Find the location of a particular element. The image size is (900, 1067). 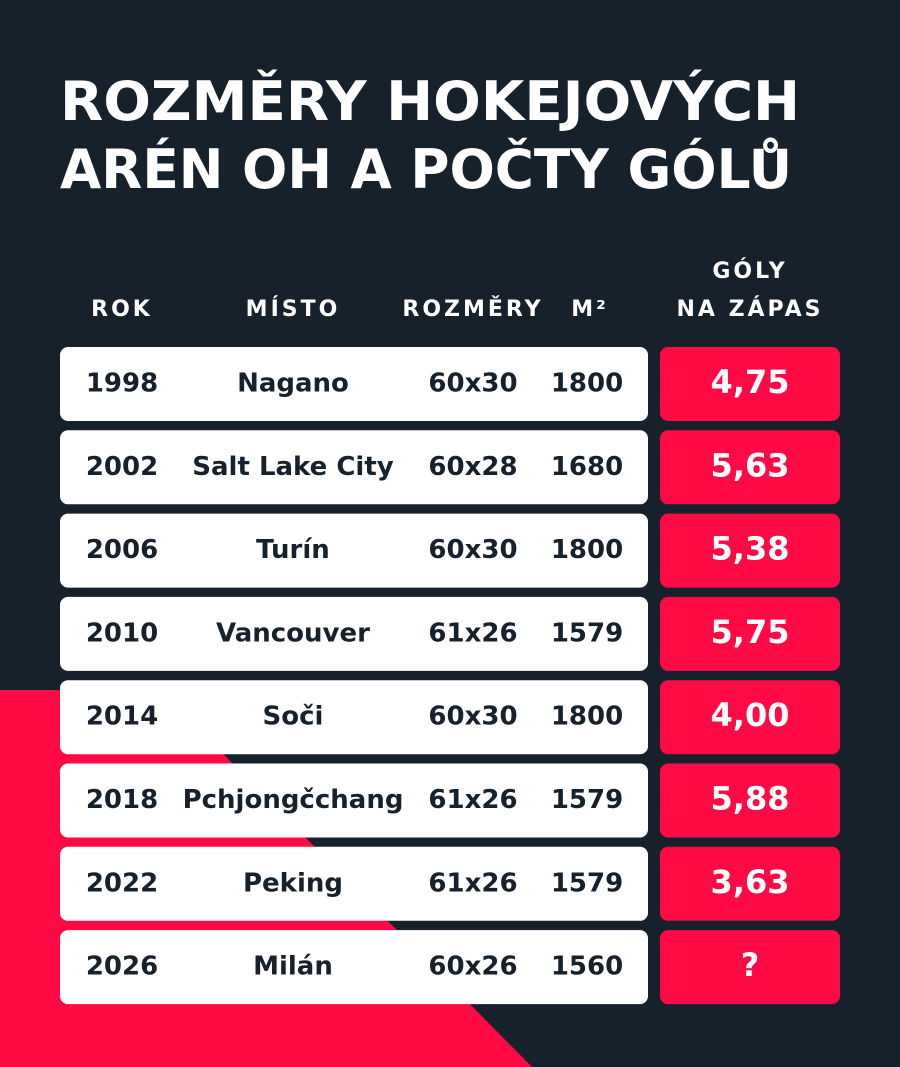

cell: 2006 is located at coordinates (122, 550).